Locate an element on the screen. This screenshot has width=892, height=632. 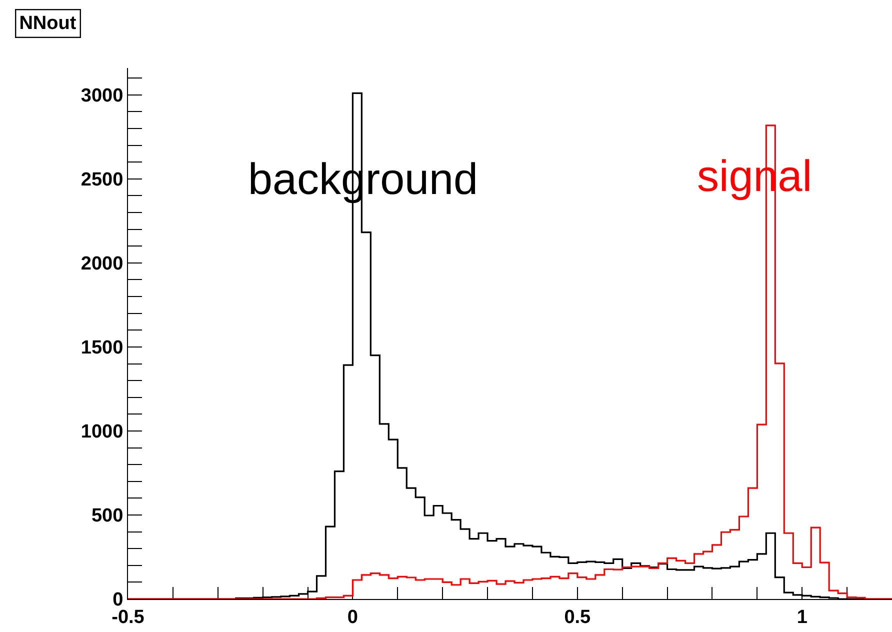
x-tick-label: 0.5 is located at coordinates (578, 617).